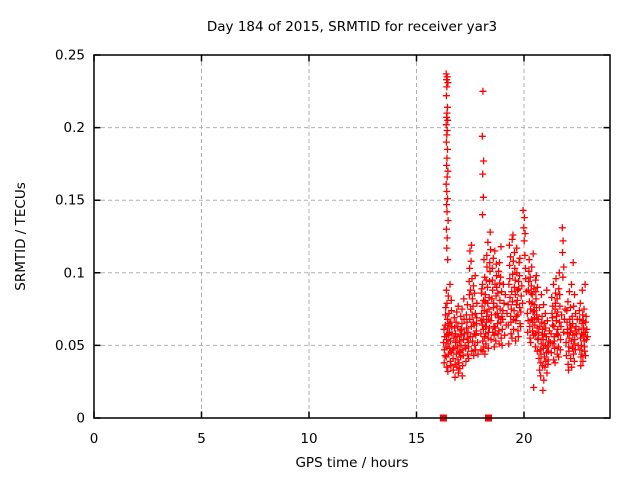 The width and height of the screenshot is (640, 480). What do you see at coordinates (351, 463) in the screenshot?
I see `x-axis-label: GPS time / hours` at bounding box center [351, 463].